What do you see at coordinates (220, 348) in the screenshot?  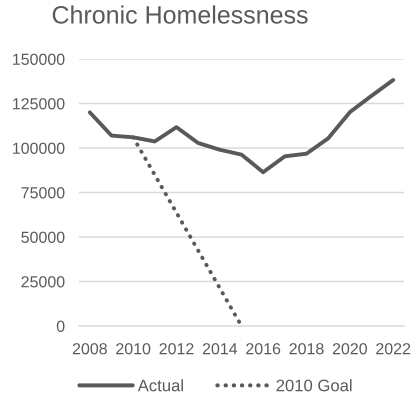 I see `x-tick-label: 2014` at bounding box center [220, 348].